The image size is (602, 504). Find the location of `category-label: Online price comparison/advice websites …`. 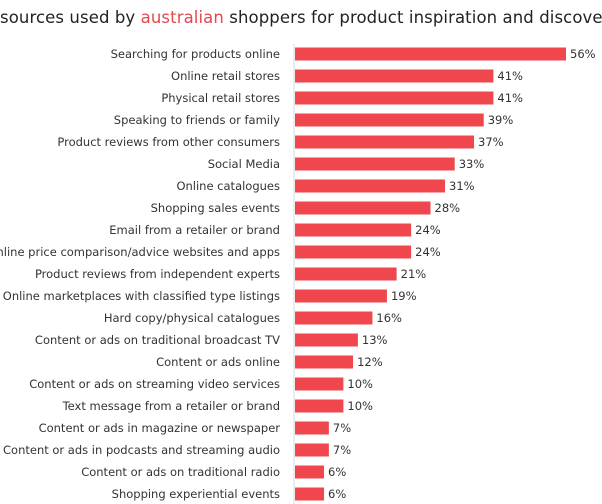

category-label: Online price comparison/advice websites … is located at coordinates (140, 252).